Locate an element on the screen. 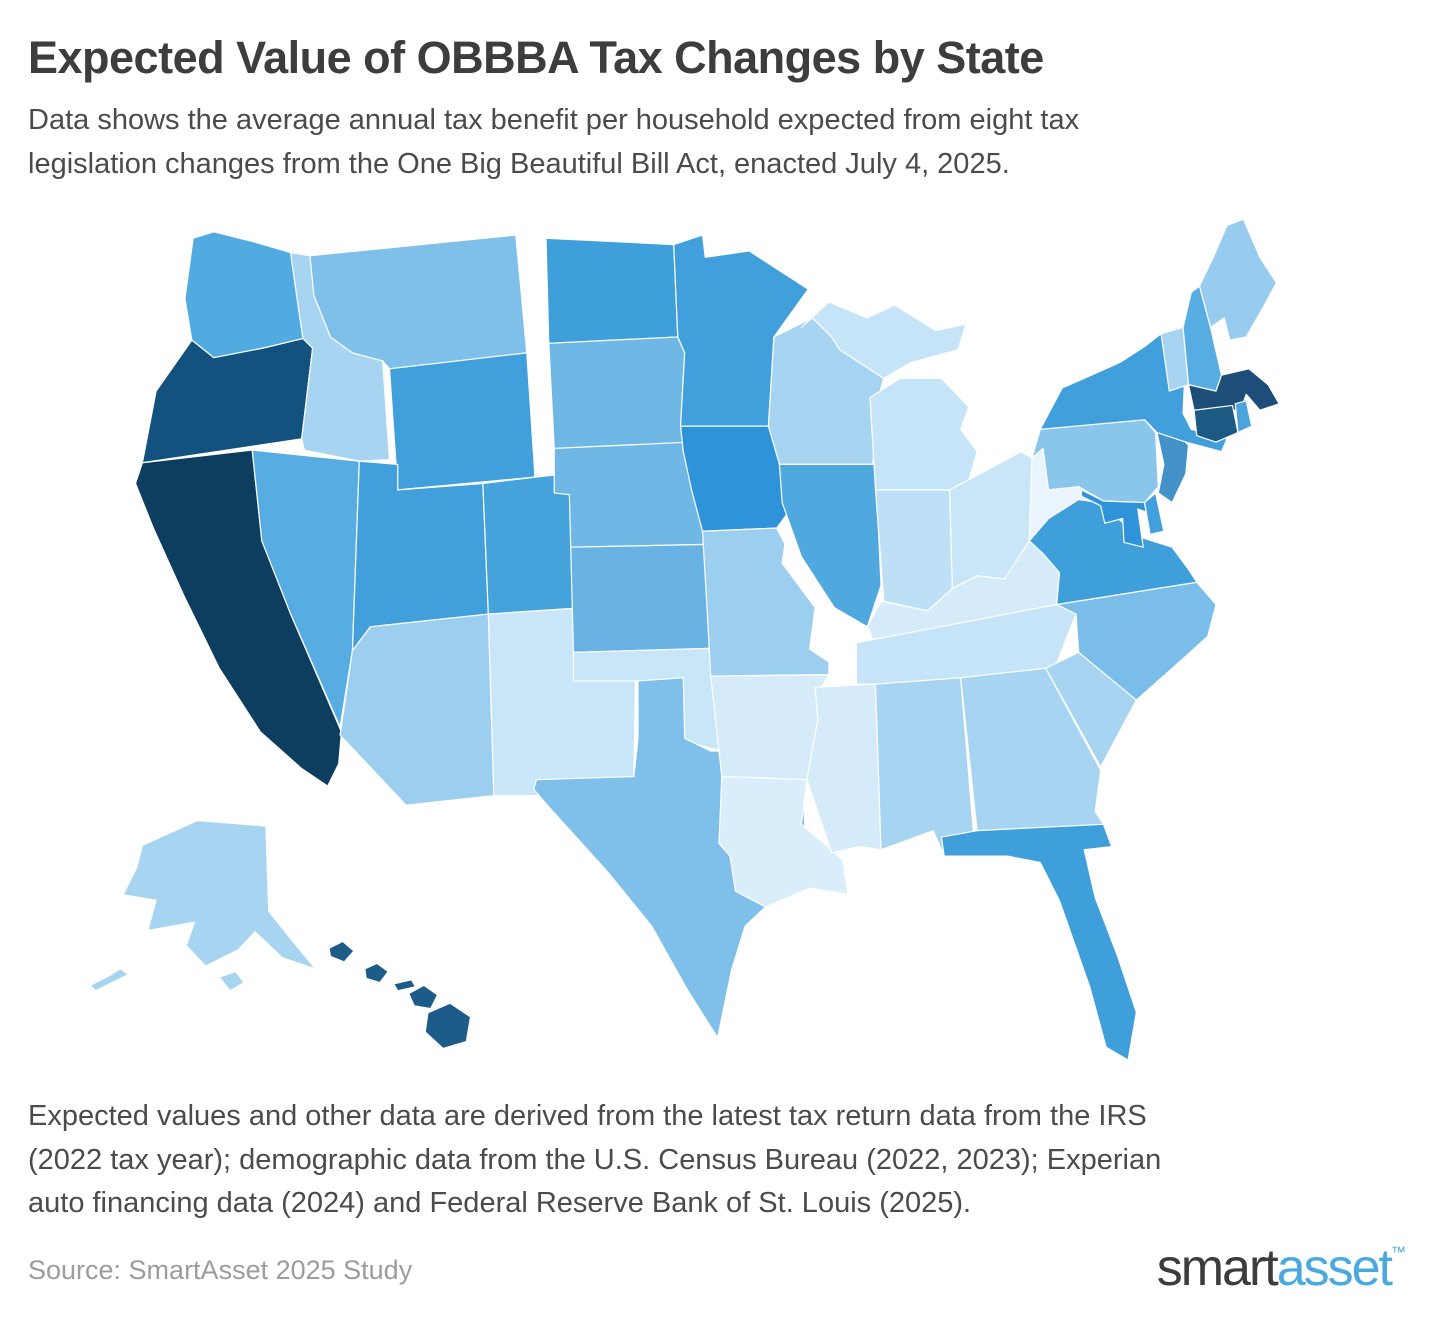  hawaii-oahu is located at coordinates (376, 972).